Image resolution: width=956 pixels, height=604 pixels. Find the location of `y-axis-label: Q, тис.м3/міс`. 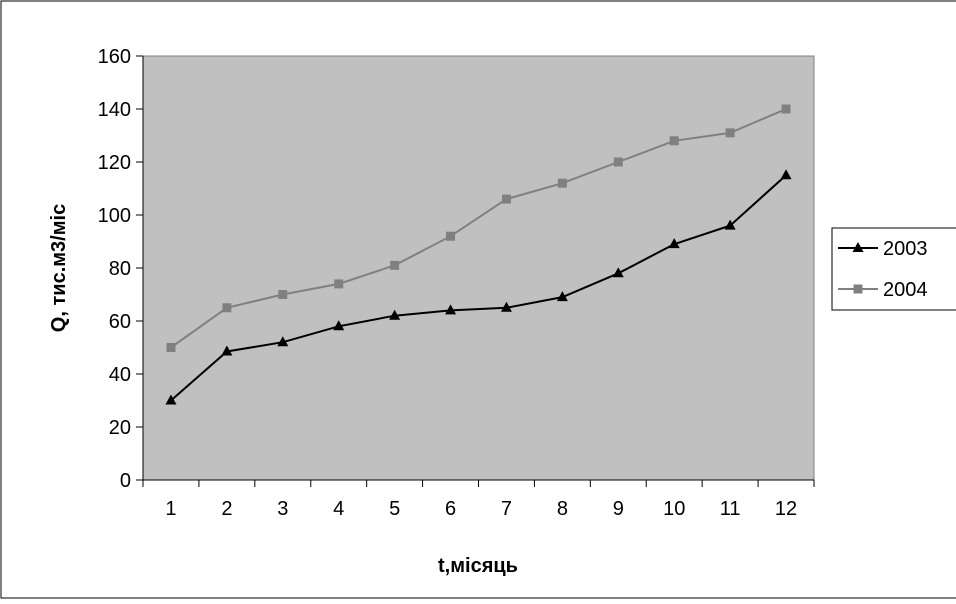

y-axis-label: Q, тис.м3/міс is located at coordinates (59, 268).